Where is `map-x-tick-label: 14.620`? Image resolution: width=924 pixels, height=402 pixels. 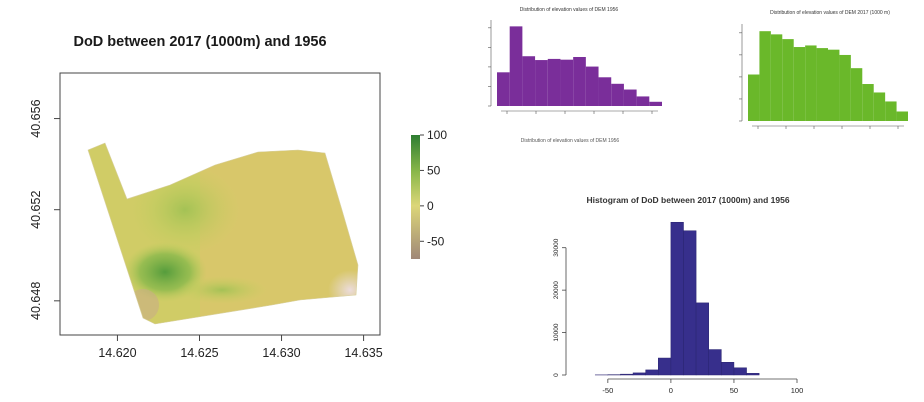 map-x-tick-label: 14.620 is located at coordinates (117, 353).